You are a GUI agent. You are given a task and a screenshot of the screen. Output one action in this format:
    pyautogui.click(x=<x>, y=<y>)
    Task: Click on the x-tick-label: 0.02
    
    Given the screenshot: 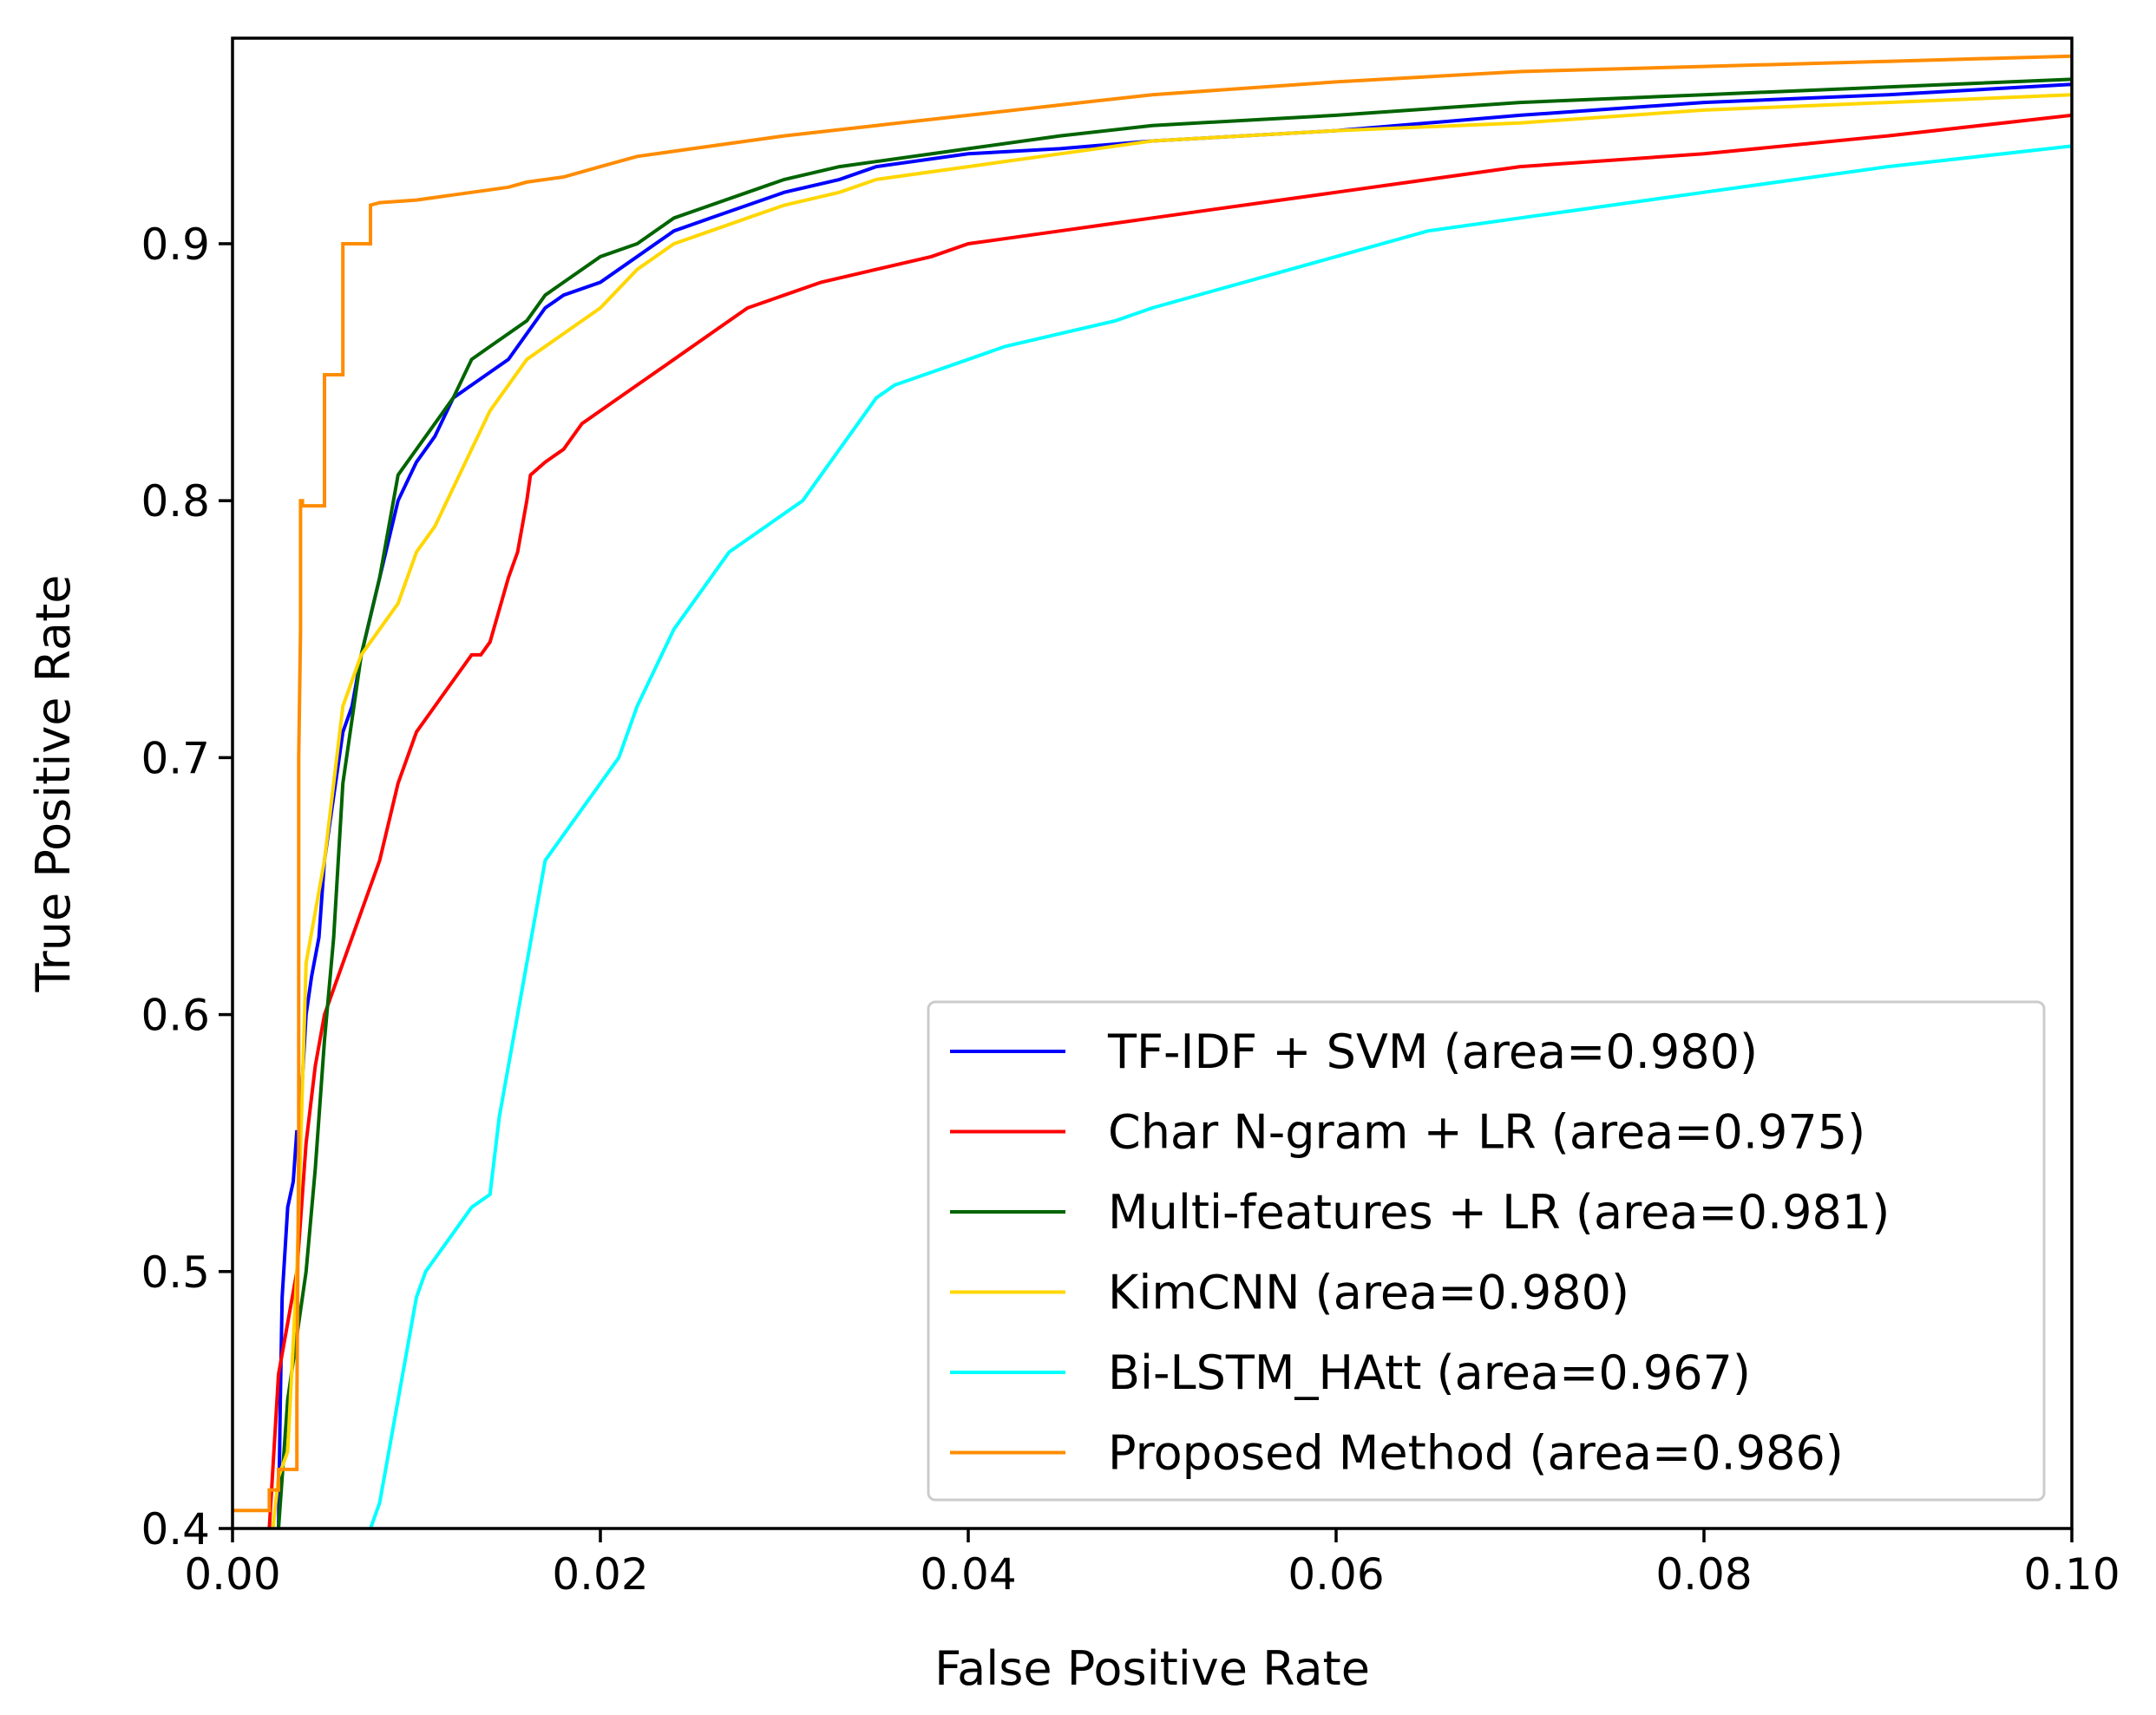 What is the action you would take?
    pyautogui.click(x=600, y=1574)
    